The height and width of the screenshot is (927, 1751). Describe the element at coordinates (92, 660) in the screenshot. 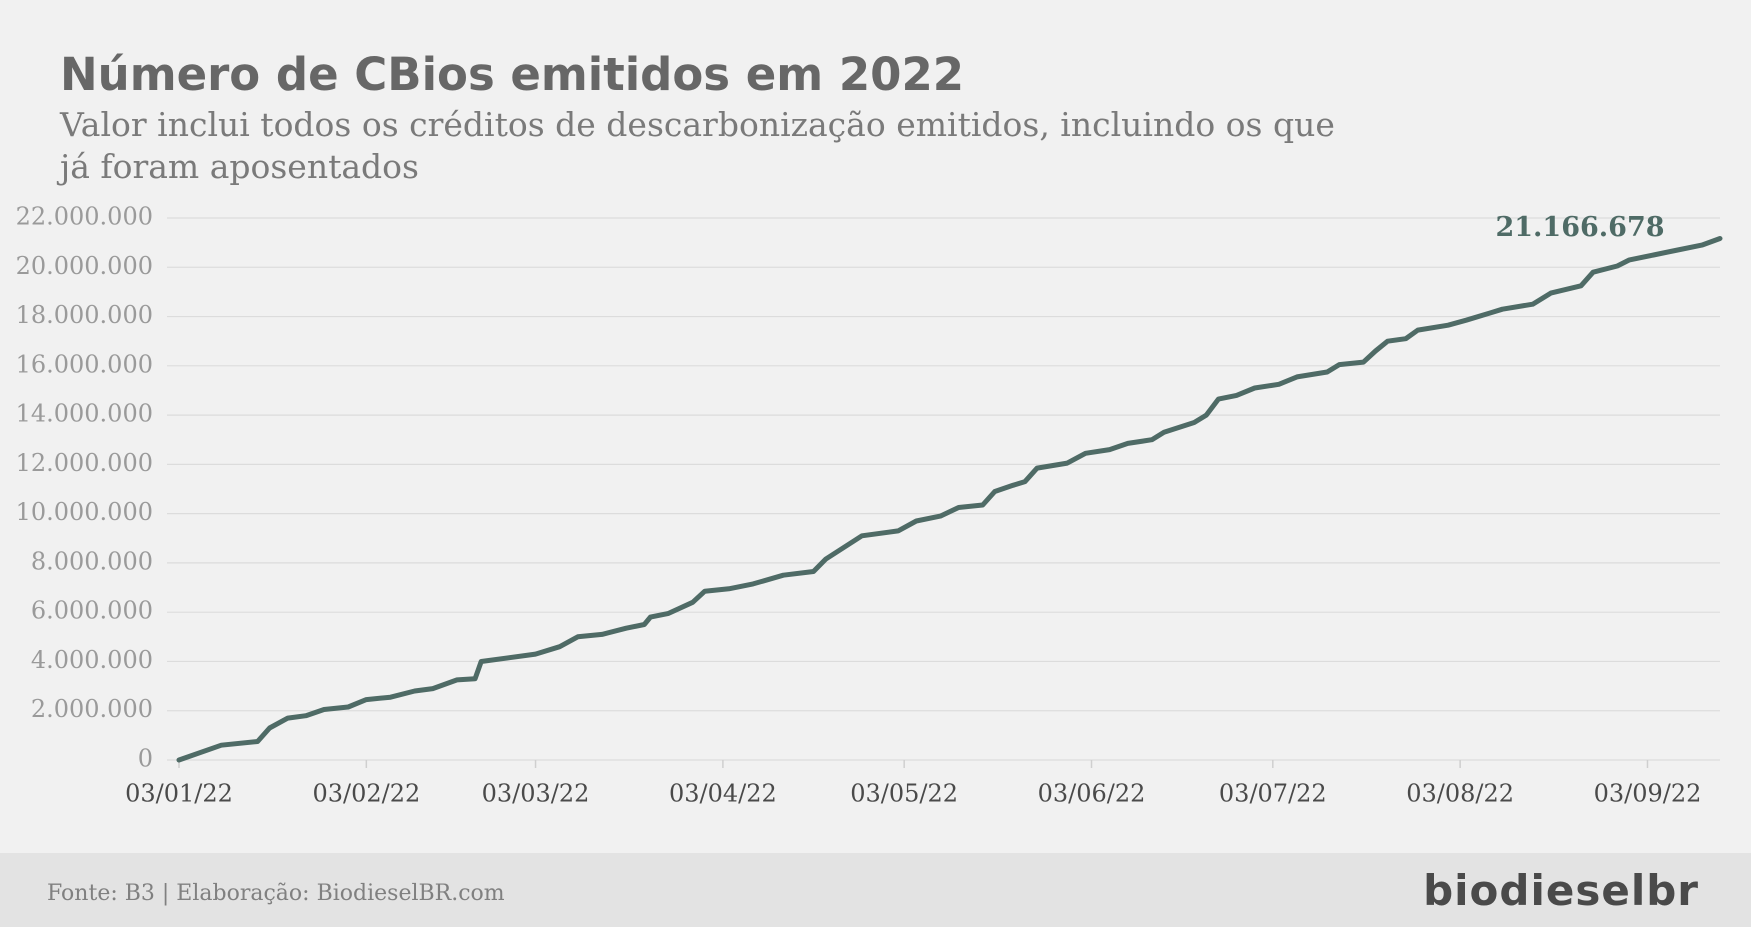

I see `y-tick-label: 4.000.000` at that location.